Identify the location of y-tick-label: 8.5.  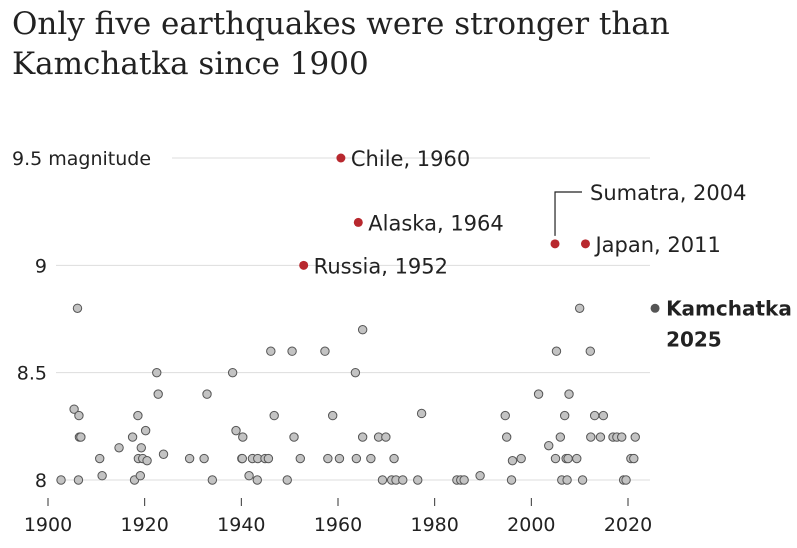
(32, 374).